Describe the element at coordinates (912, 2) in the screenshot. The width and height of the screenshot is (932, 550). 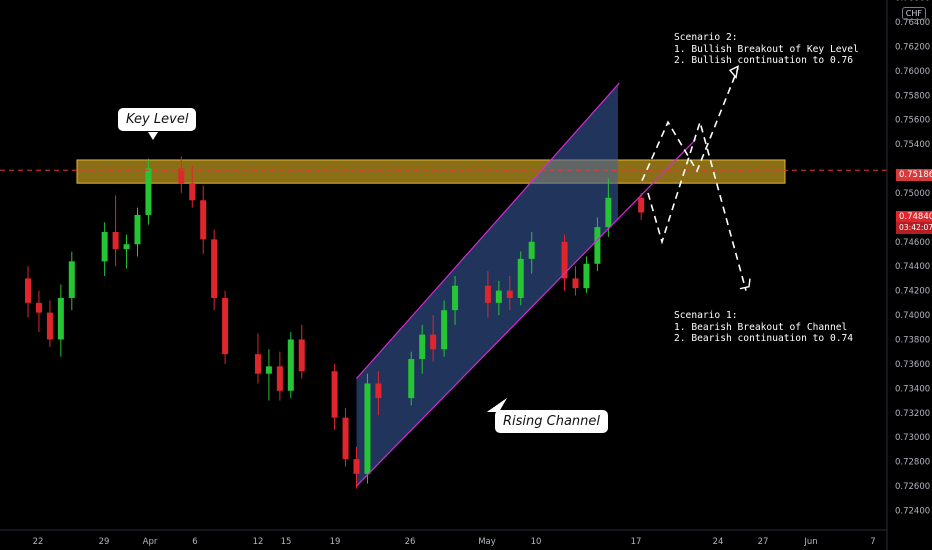
I see `price-tick-label: 0.76600` at that location.